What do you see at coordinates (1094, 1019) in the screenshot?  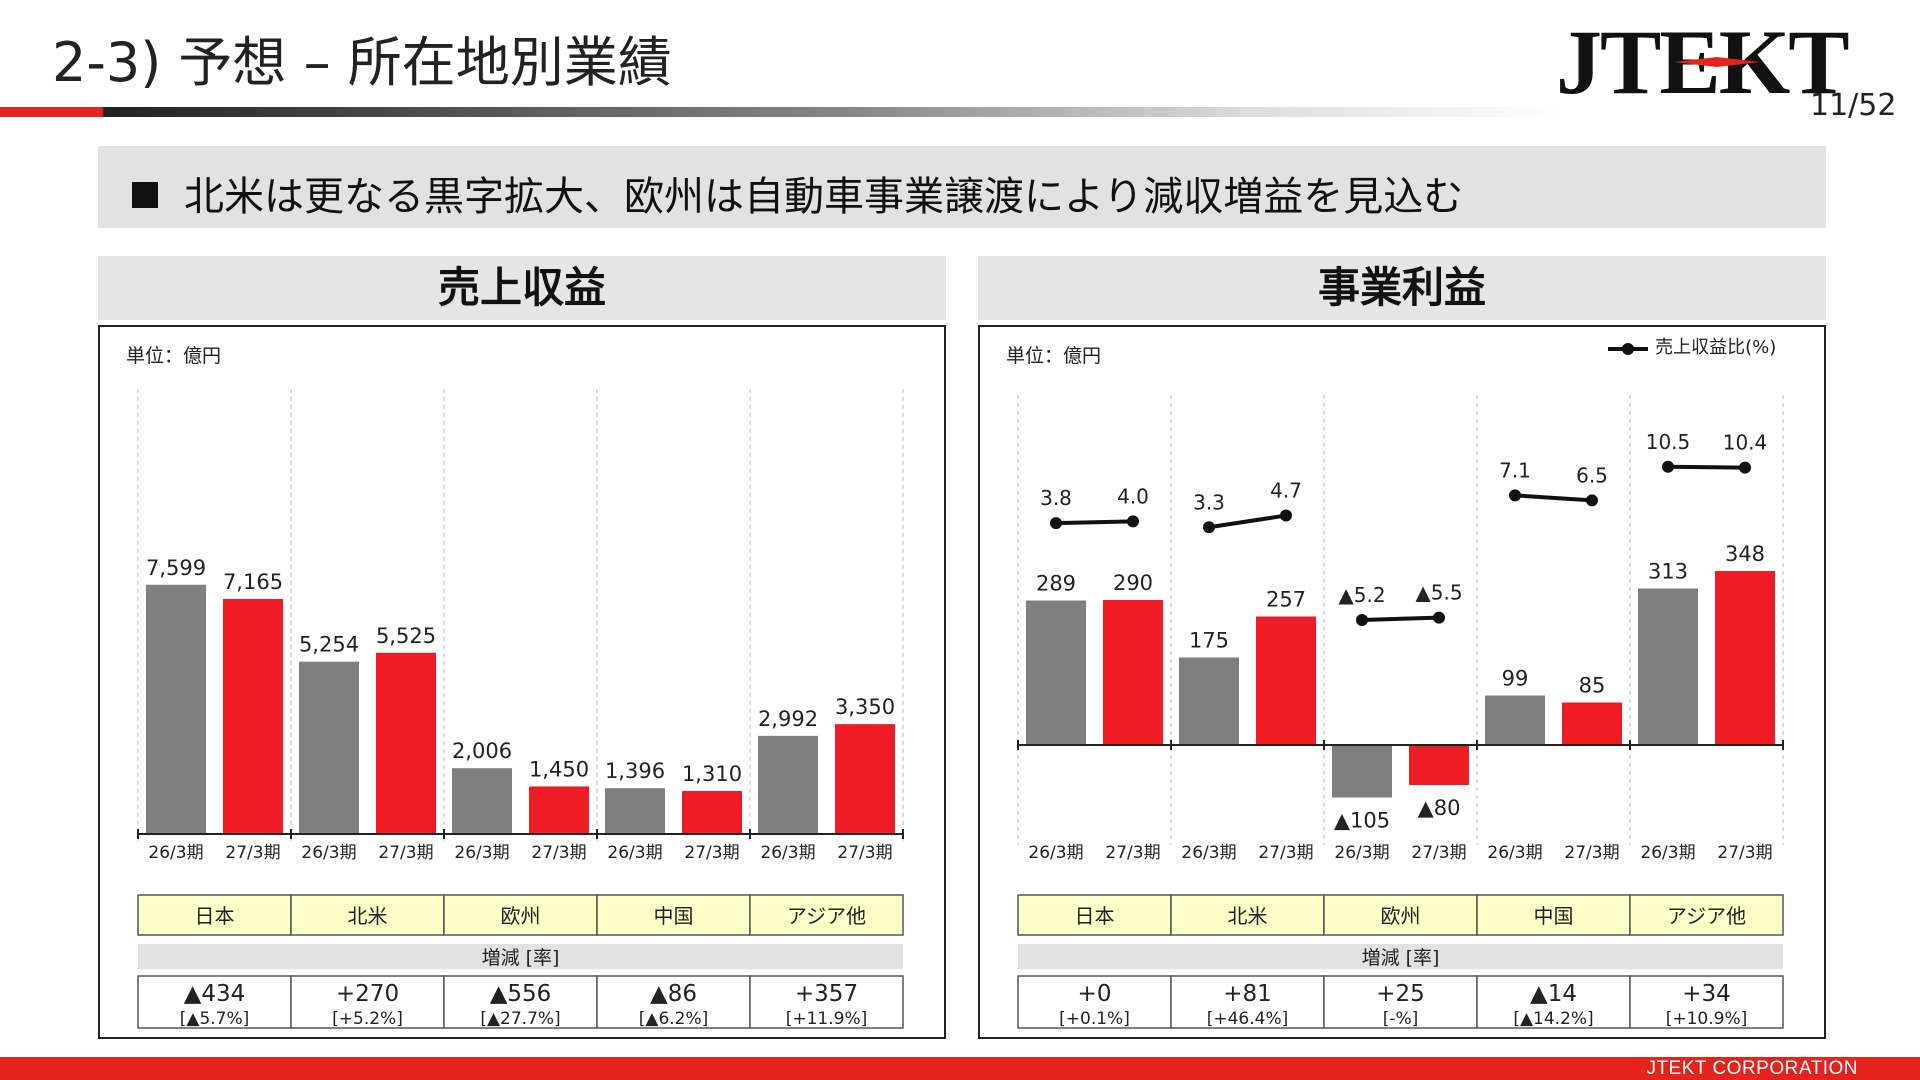 I see `change-rate: [+0.1%]` at bounding box center [1094, 1019].